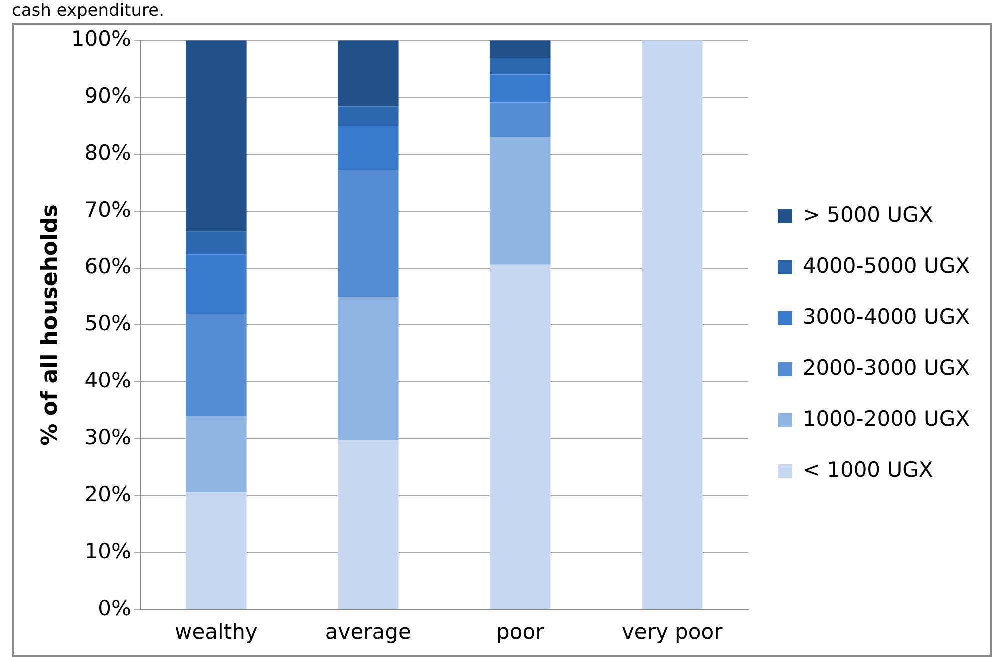 Image resolution: width=996 pixels, height=657 pixels. Describe the element at coordinates (868, 470) in the screenshot. I see `legend-label: < 1000 UGX` at that location.